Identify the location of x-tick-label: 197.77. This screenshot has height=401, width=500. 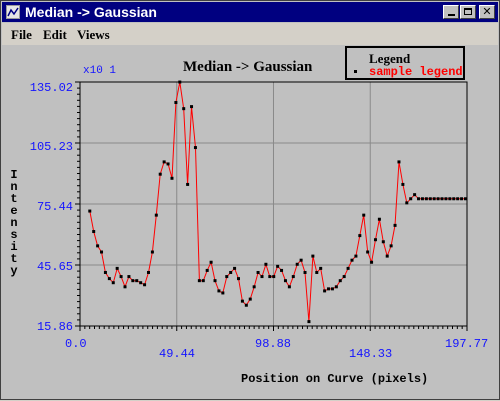
(467, 344).